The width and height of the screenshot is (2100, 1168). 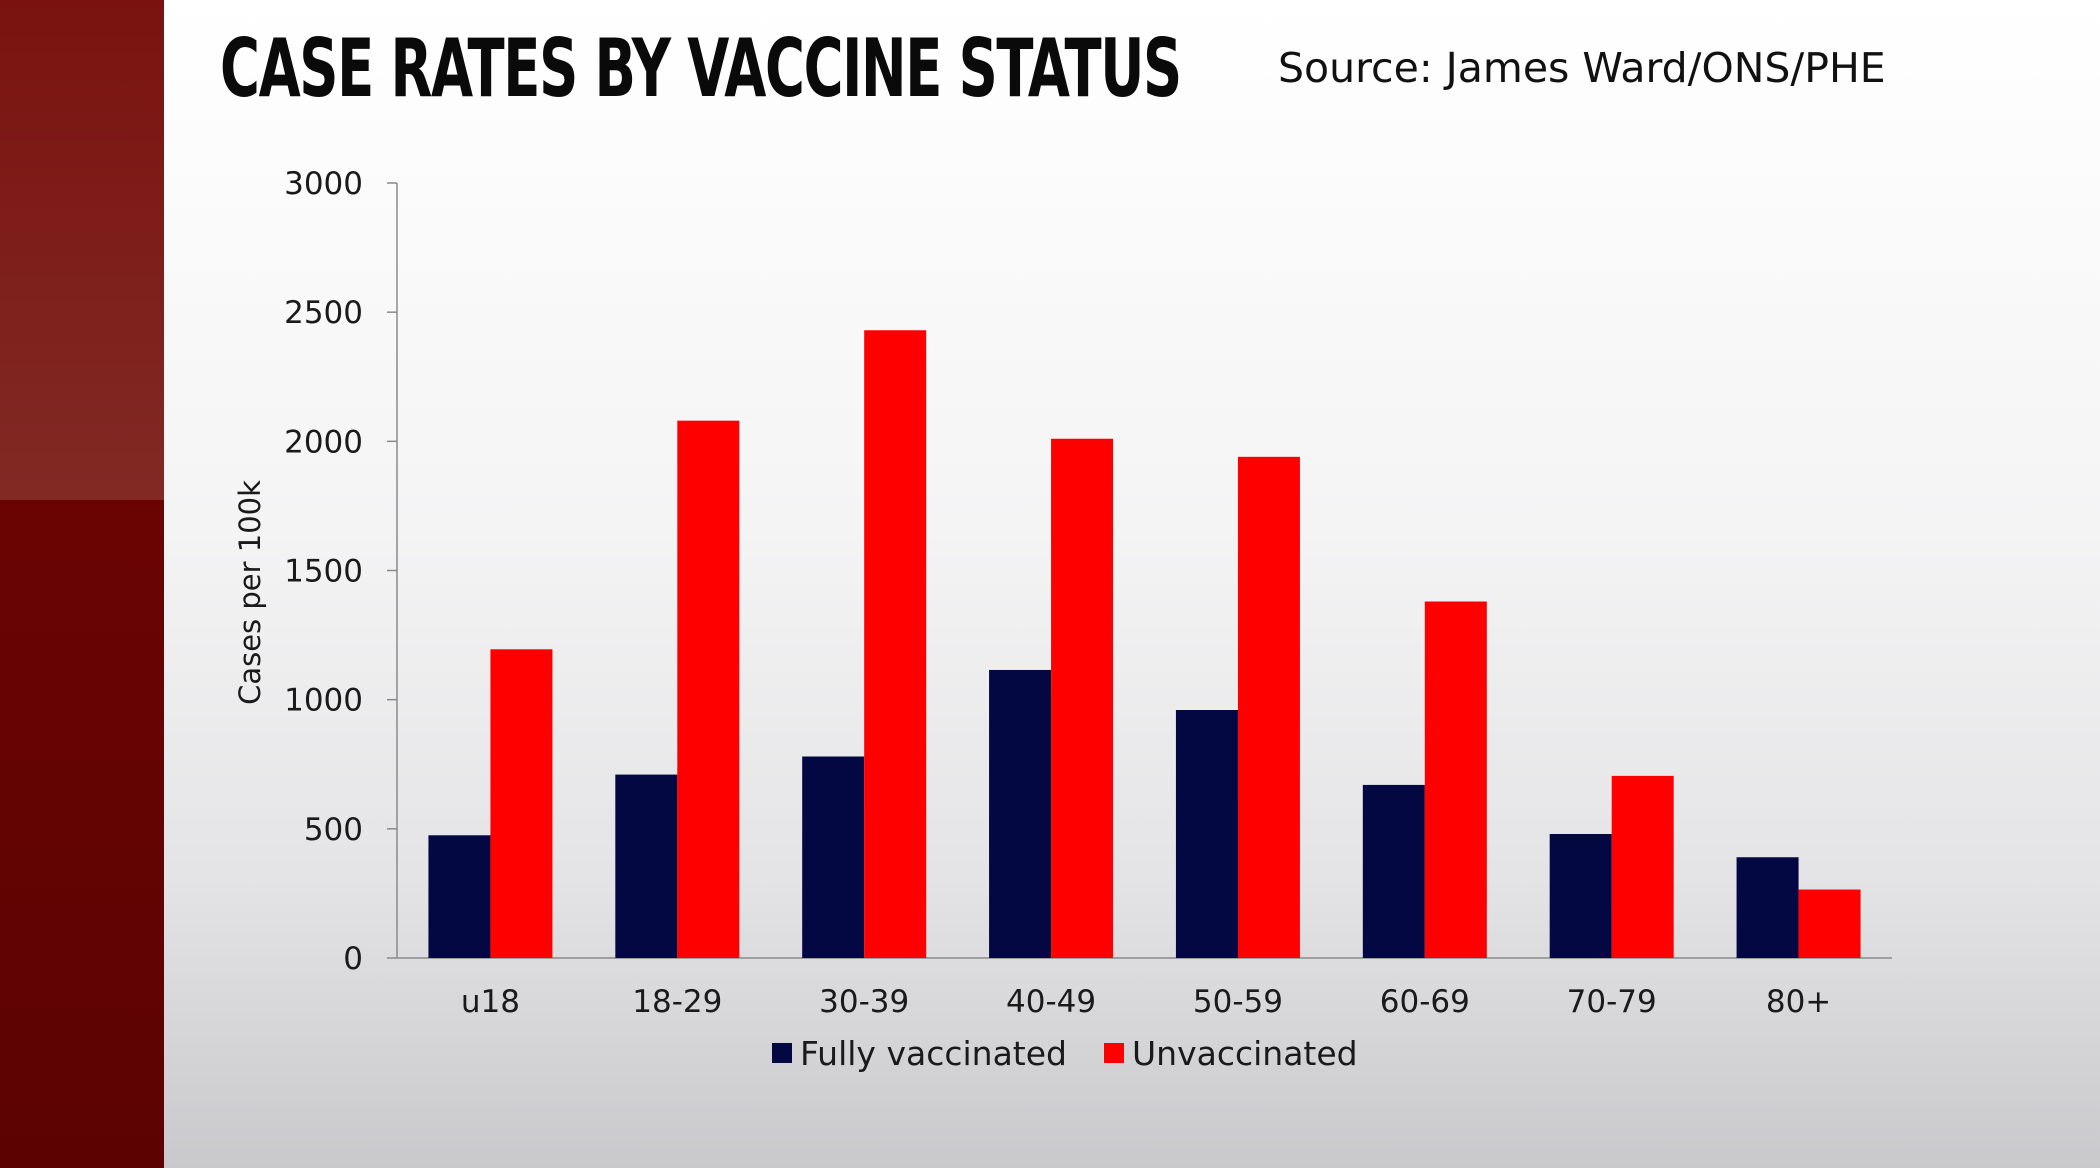 I want to click on source-credit: Source: James Ward/ONS/PHE, so click(x=1582, y=68).